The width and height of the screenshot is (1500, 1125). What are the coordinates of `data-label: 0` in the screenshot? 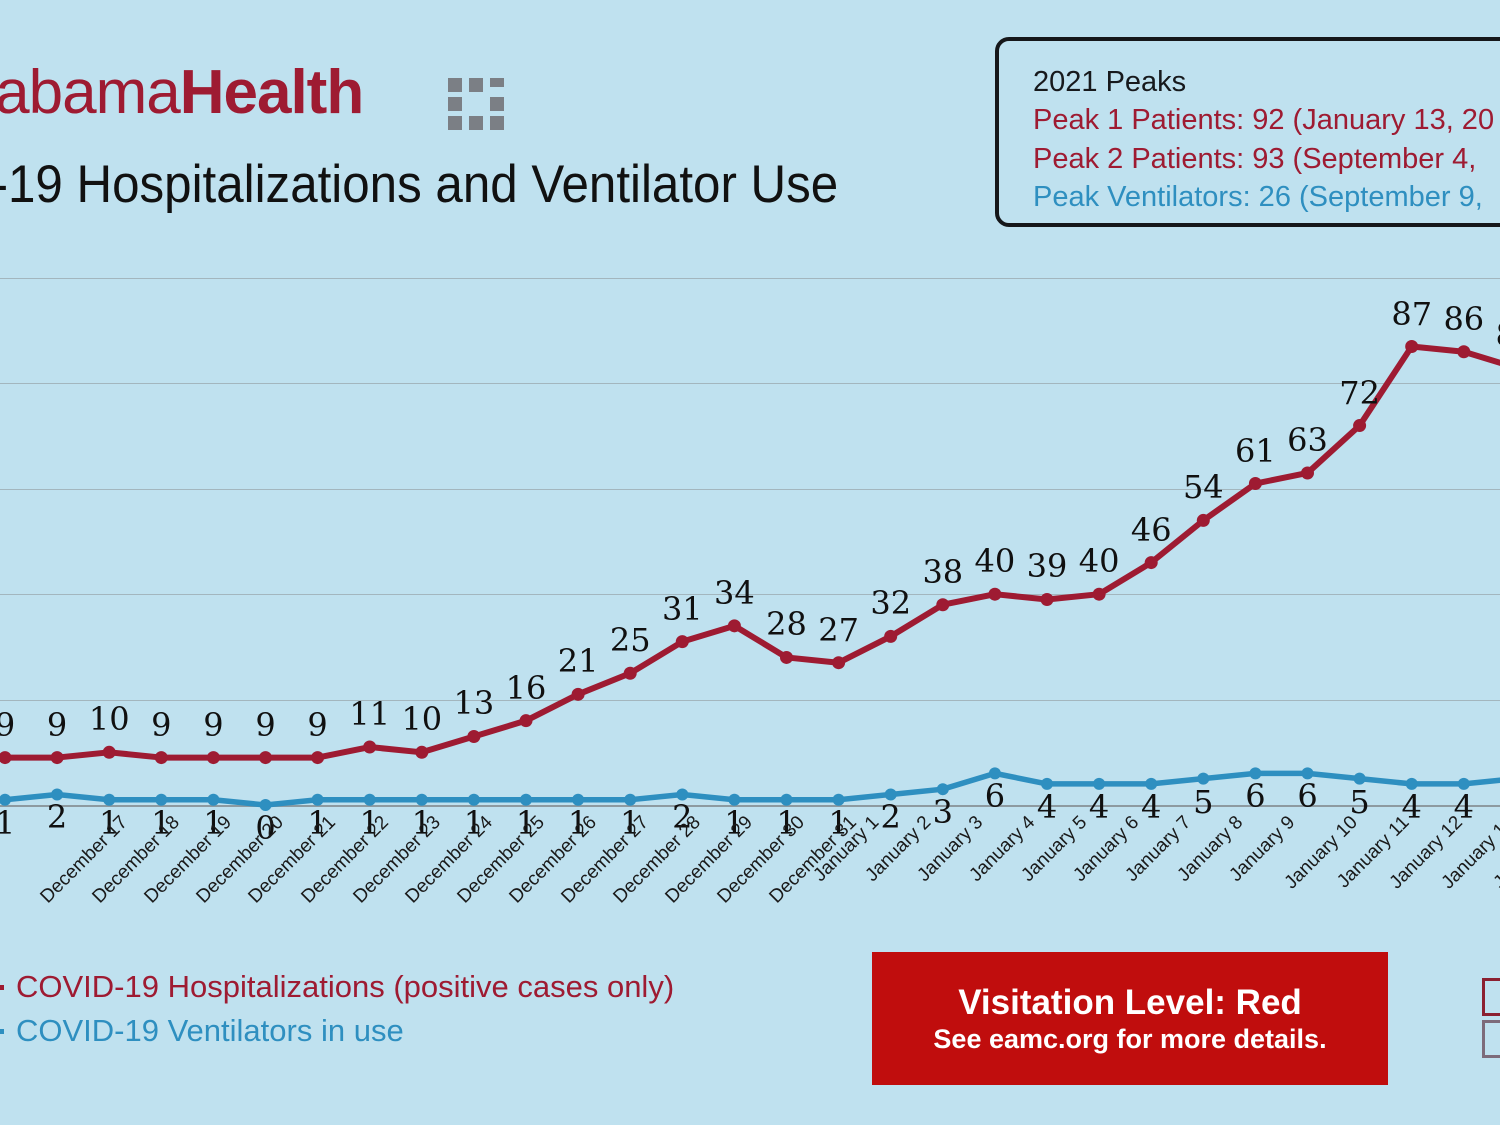 It's located at (265, 828).